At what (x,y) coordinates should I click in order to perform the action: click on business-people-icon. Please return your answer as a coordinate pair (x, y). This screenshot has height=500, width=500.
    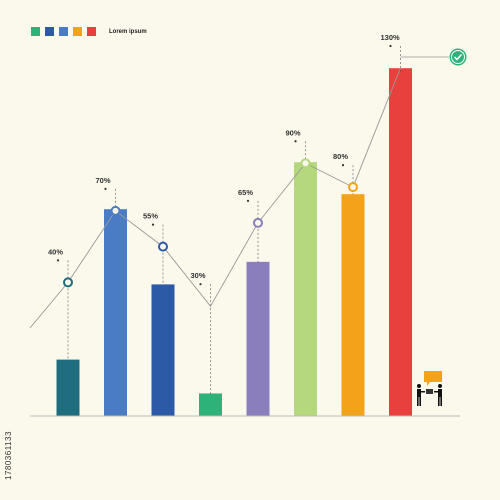
    Looking at the image, I should click on (429, 395).